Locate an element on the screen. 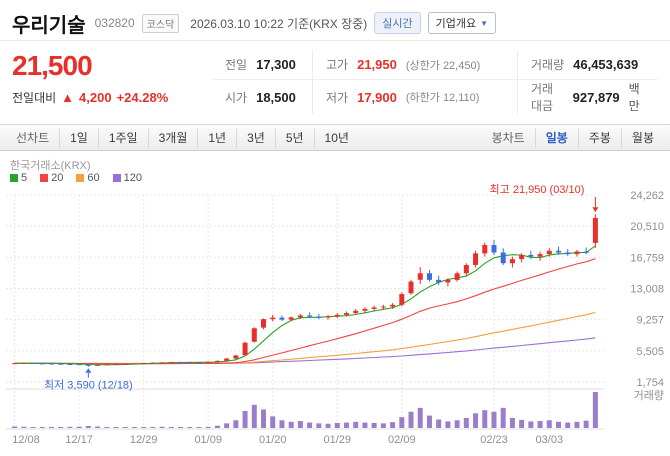 The width and height of the screenshot is (670, 456). ma-legend-item-60: 60 is located at coordinates (88, 178).